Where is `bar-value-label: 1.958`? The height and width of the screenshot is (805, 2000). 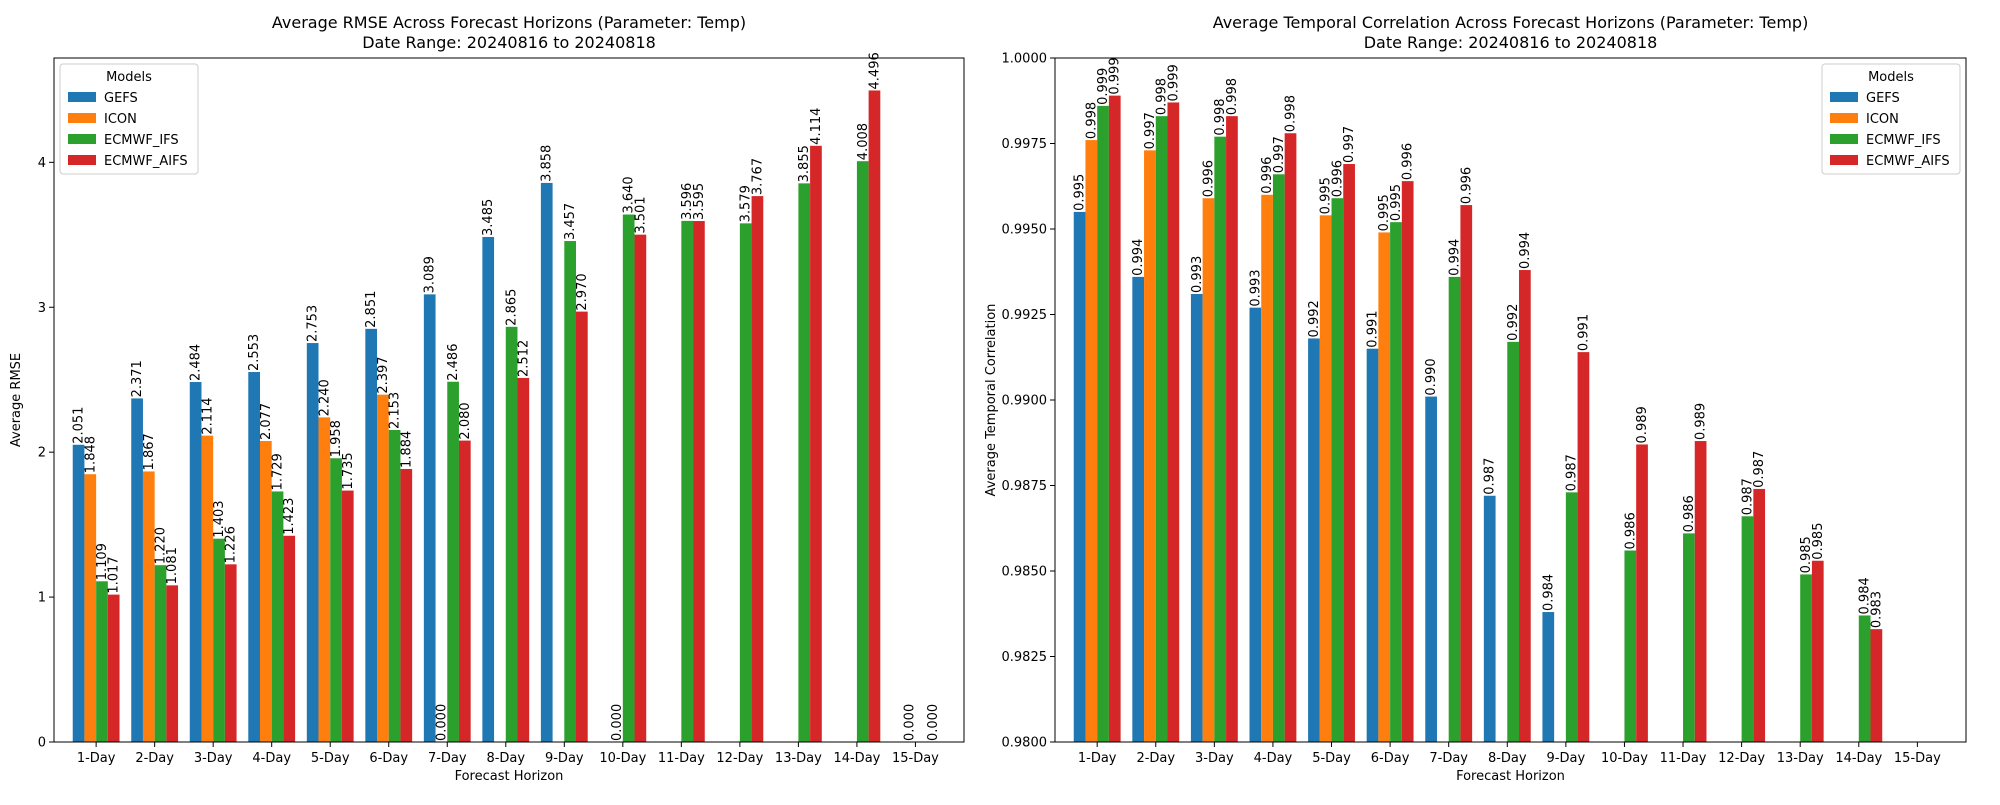 bar-value-label: 1.958 is located at coordinates (336, 438).